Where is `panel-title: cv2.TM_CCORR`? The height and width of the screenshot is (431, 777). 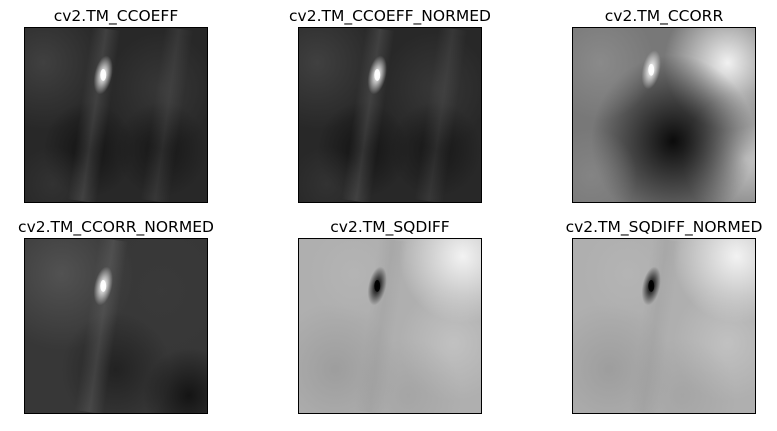
panel-title: cv2.TM_CCORR is located at coordinates (664, 16).